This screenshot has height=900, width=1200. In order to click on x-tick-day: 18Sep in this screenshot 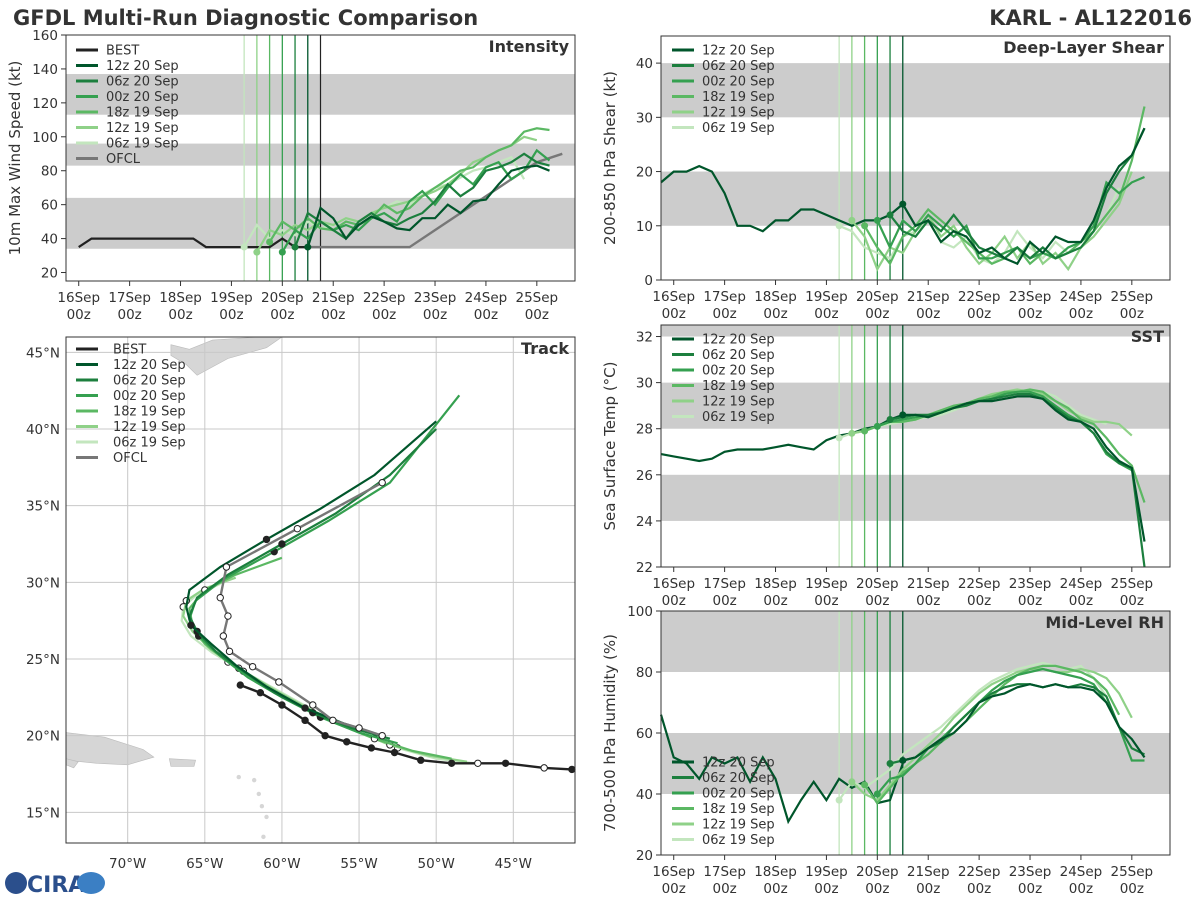, I will do `click(775, 584)`.